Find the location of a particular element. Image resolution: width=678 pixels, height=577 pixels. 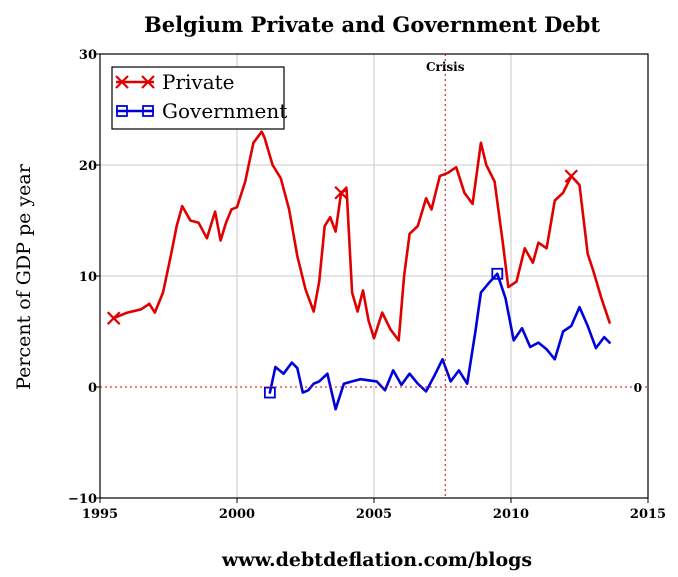

series-line-government is located at coordinates (439, 341).